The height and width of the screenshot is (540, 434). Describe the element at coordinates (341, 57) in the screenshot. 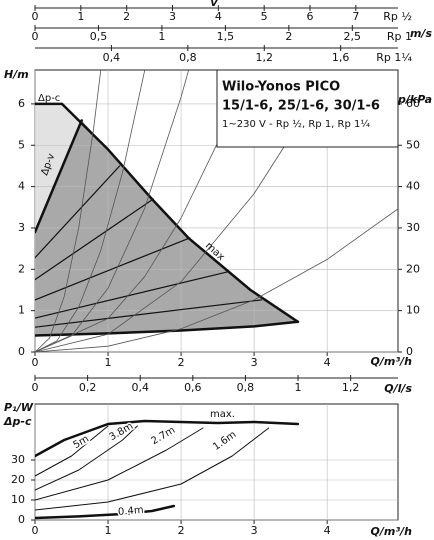

I see `axis-tick-label: 1,6` at that location.